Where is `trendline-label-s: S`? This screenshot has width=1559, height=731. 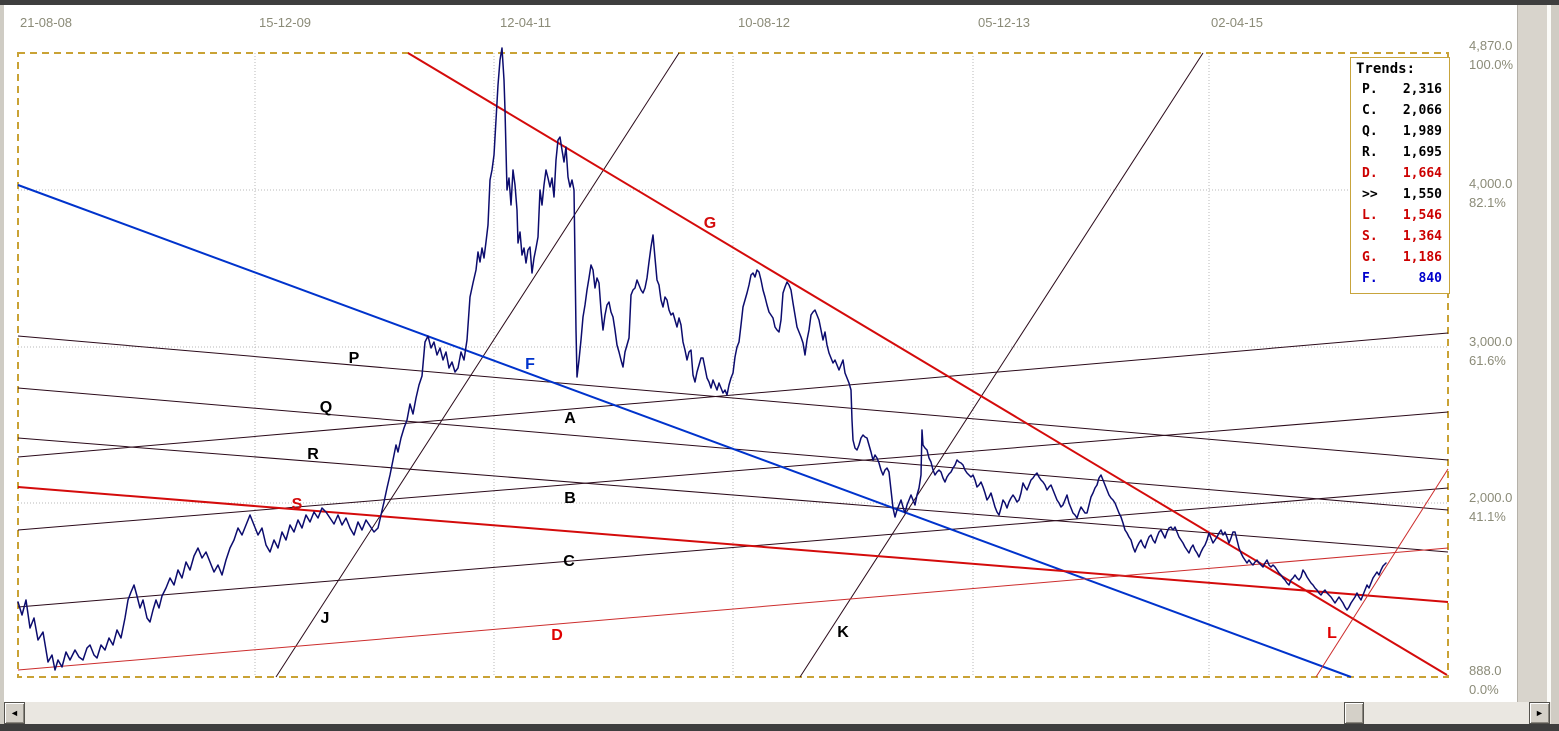 trendline-label-s: S is located at coordinates (297, 504).